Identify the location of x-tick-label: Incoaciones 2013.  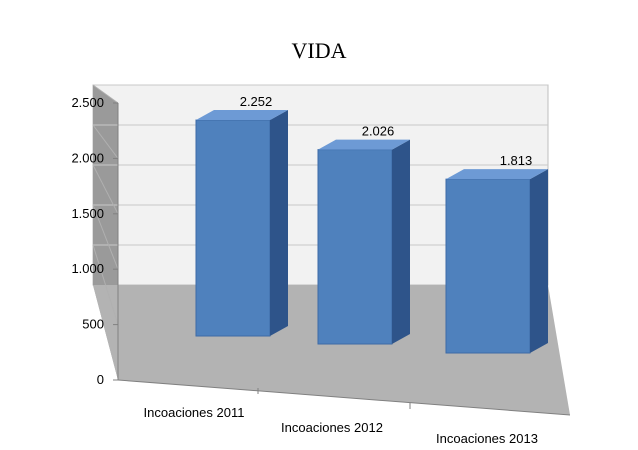
(487, 438).